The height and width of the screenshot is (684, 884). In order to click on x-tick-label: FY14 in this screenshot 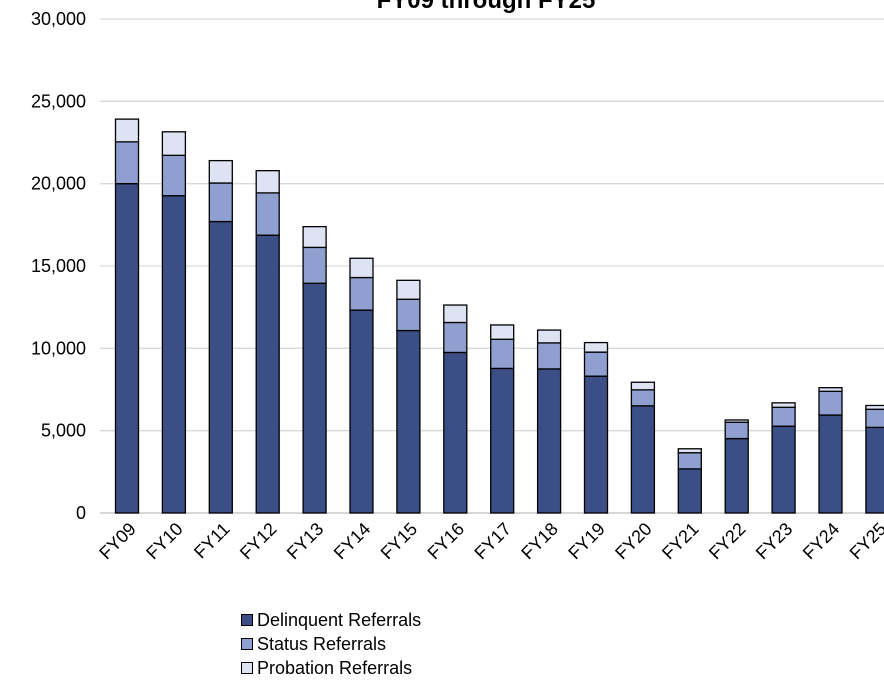, I will do `click(352, 541)`.